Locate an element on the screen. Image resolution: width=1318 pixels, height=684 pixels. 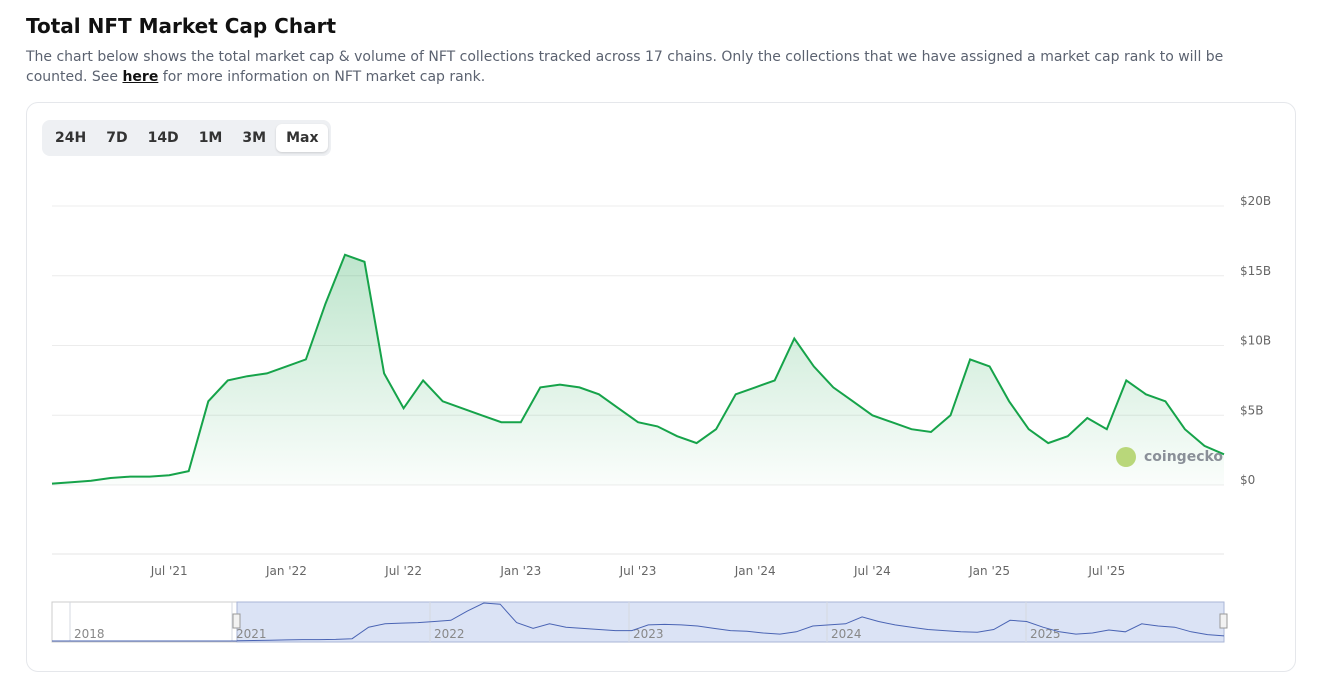
navigator-label: 2018 is located at coordinates (89, 634).